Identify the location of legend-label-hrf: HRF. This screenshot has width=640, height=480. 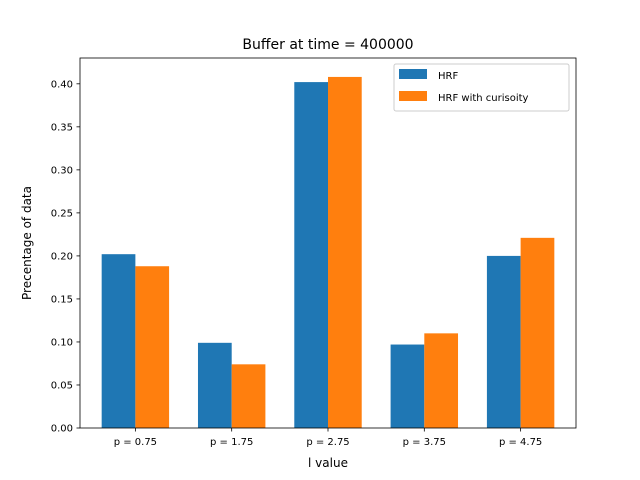
(448, 76).